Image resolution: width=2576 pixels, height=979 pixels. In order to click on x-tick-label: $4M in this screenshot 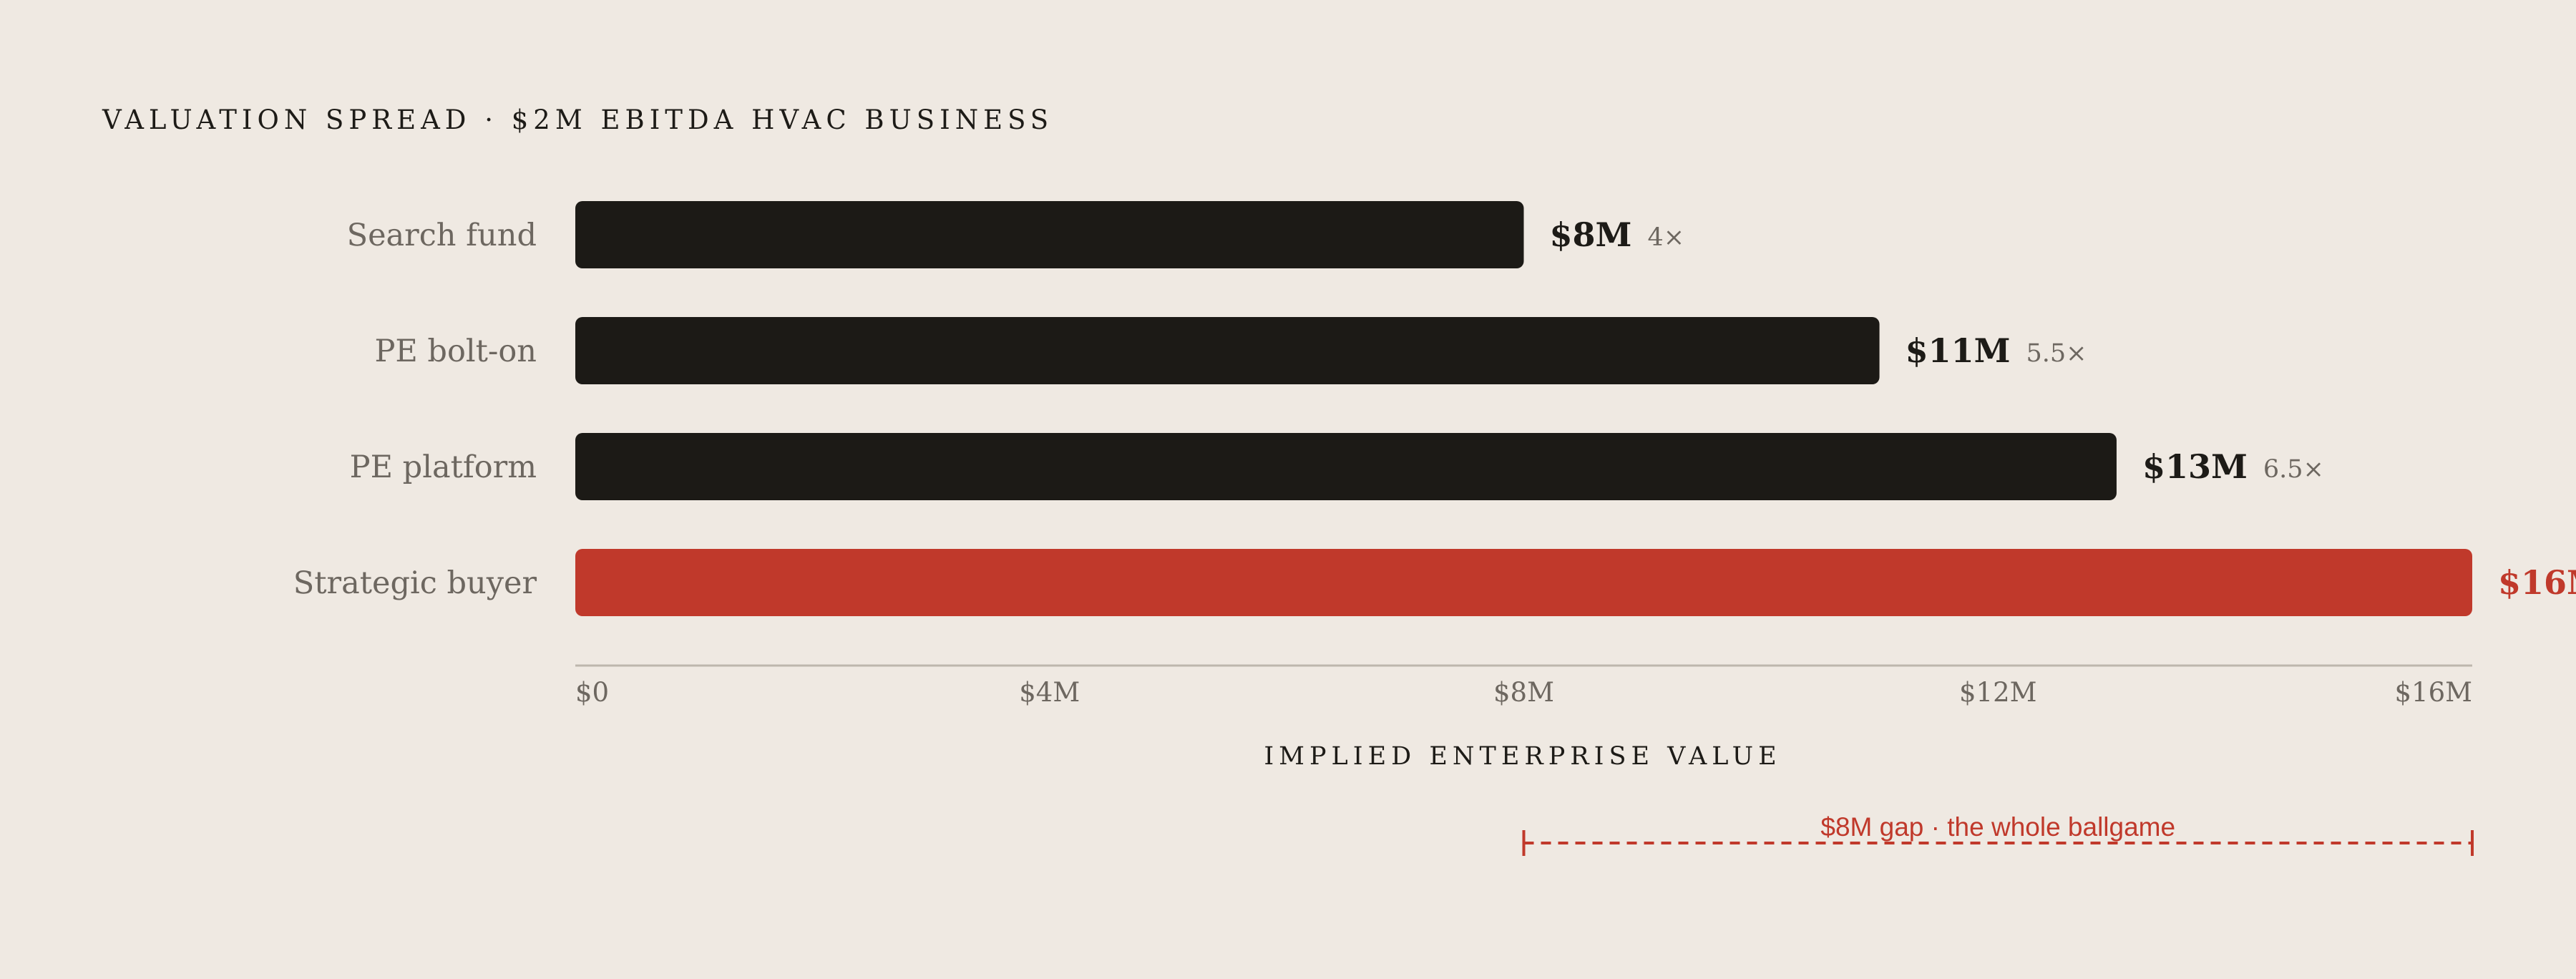, I will do `click(1049, 692)`.